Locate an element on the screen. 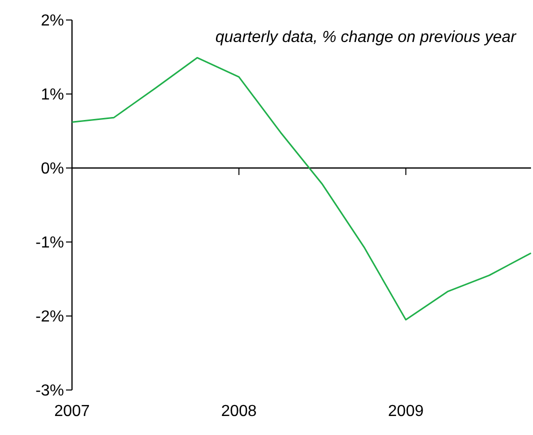  x-tick-label: 2008 is located at coordinates (239, 411).